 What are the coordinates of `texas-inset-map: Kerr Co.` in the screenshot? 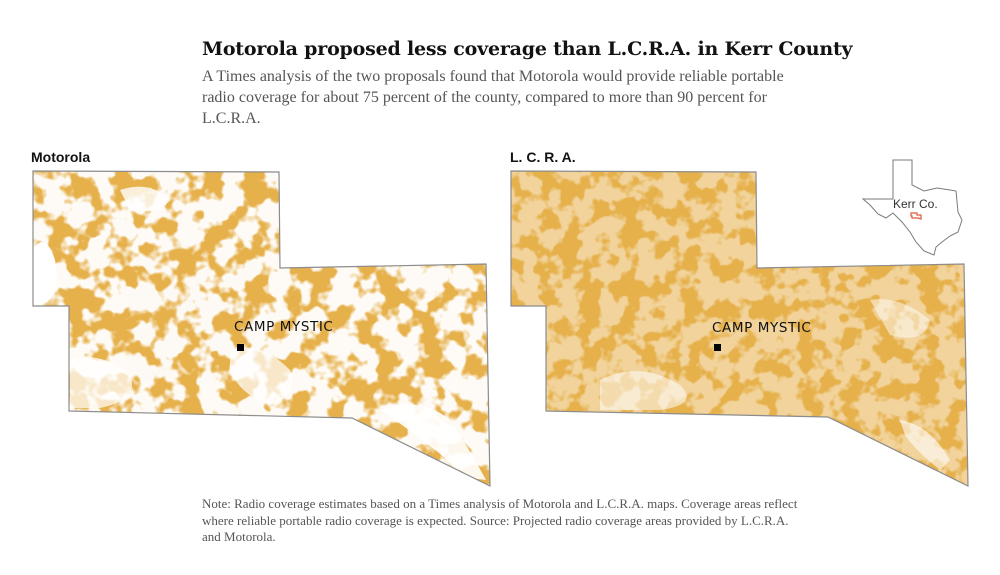 It's located at (912, 207).